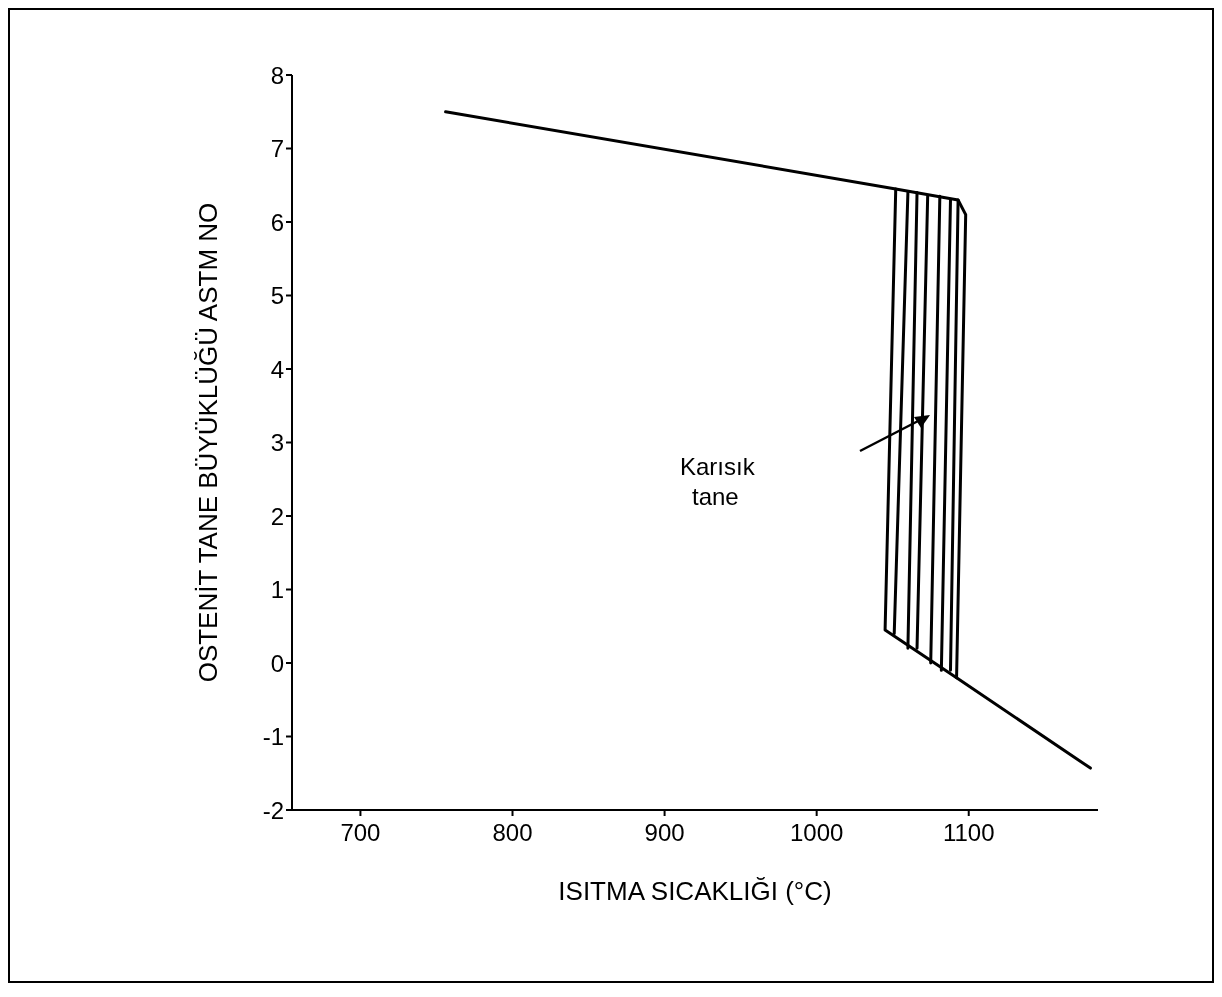 The height and width of the screenshot is (997, 1222). I want to click on x-tick-label: 800, so click(512, 833).